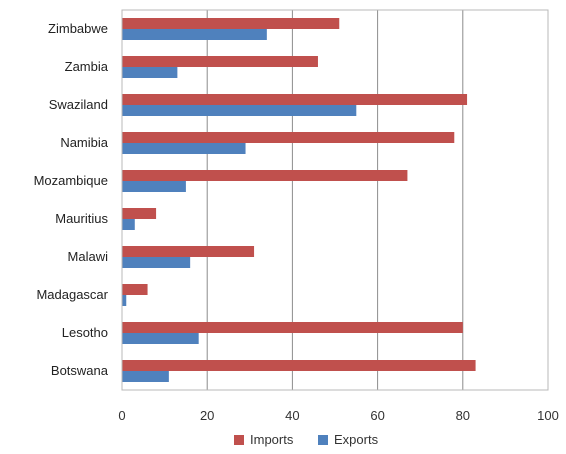  Describe the element at coordinates (306, 439) in the screenshot. I see `legend: Imports Exports` at that location.